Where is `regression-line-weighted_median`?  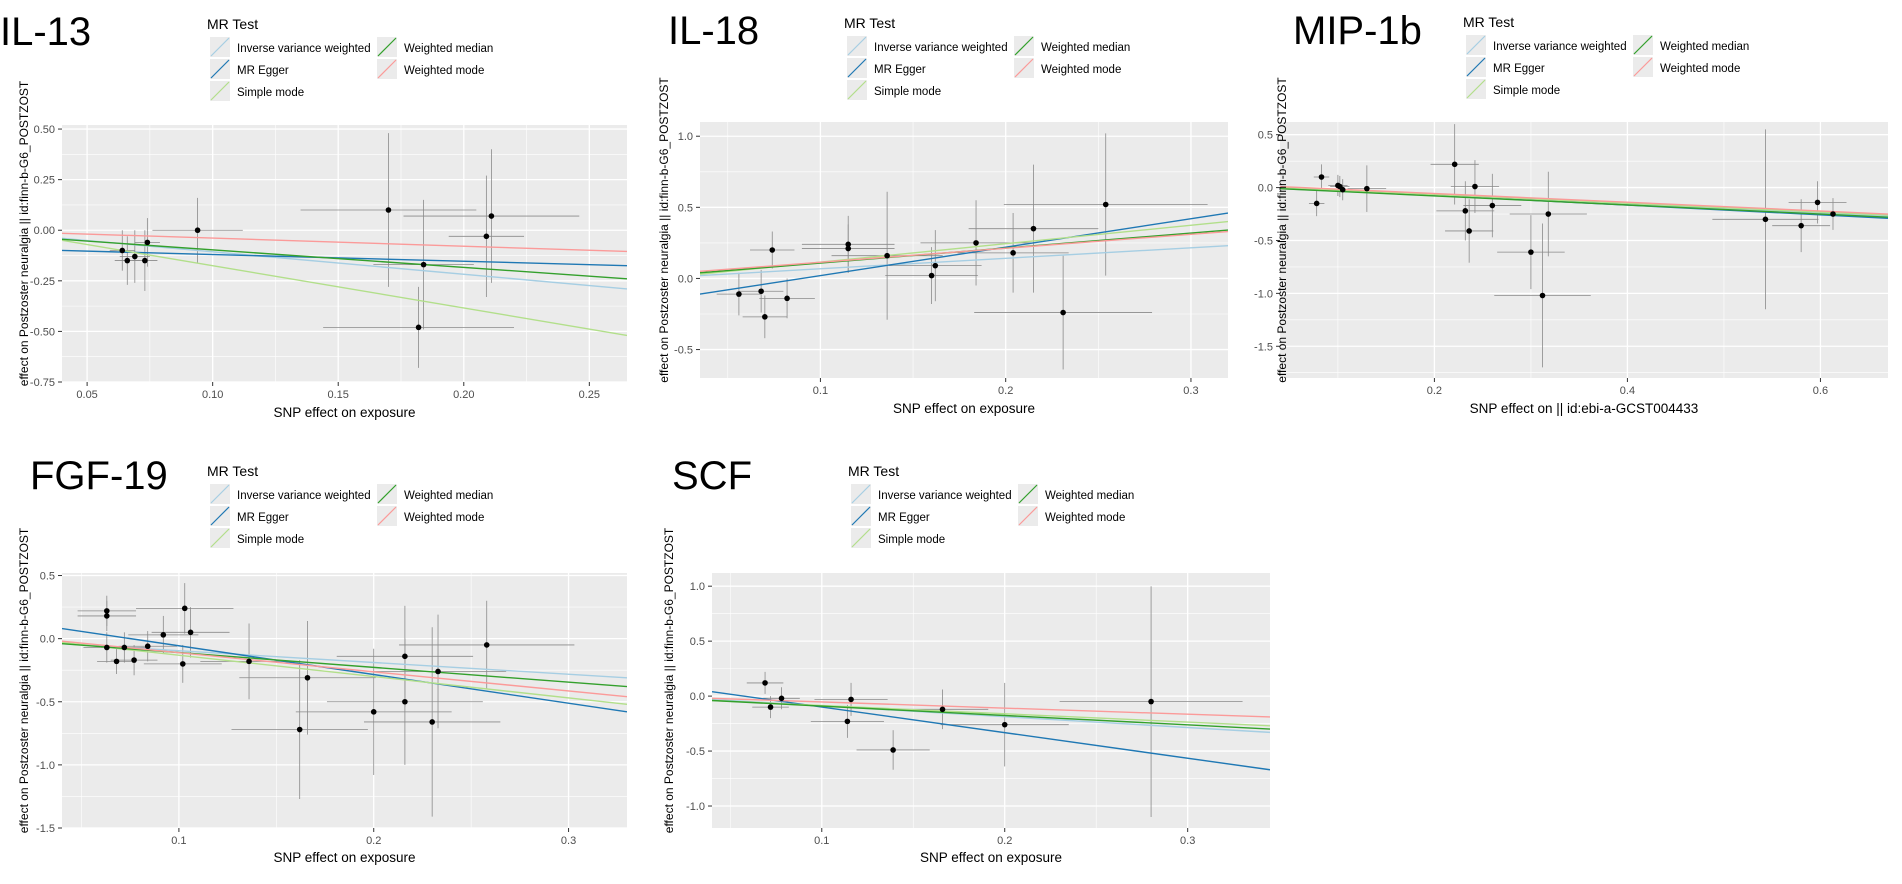
regression-line-weighted_median is located at coordinates (991, 714).